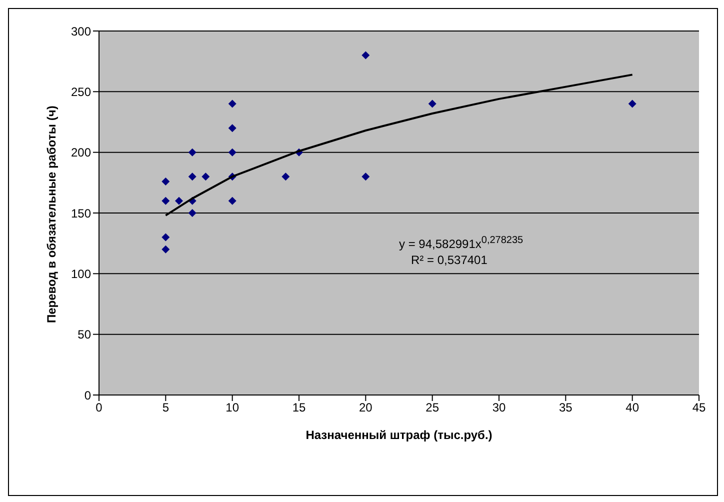 The image size is (724, 502). Describe the element at coordinates (88, 395) in the screenshot. I see `y-tick-label: 0` at that location.